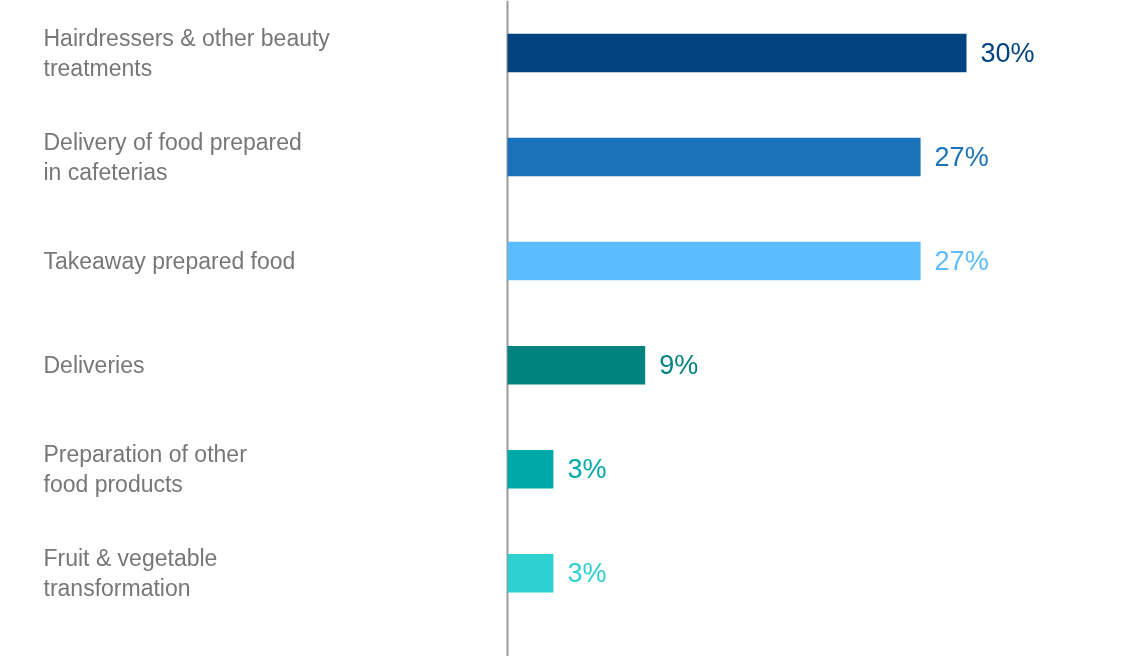 The width and height of the screenshot is (1121, 656). I want to click on data-label: 30%, so click(1007, 52).